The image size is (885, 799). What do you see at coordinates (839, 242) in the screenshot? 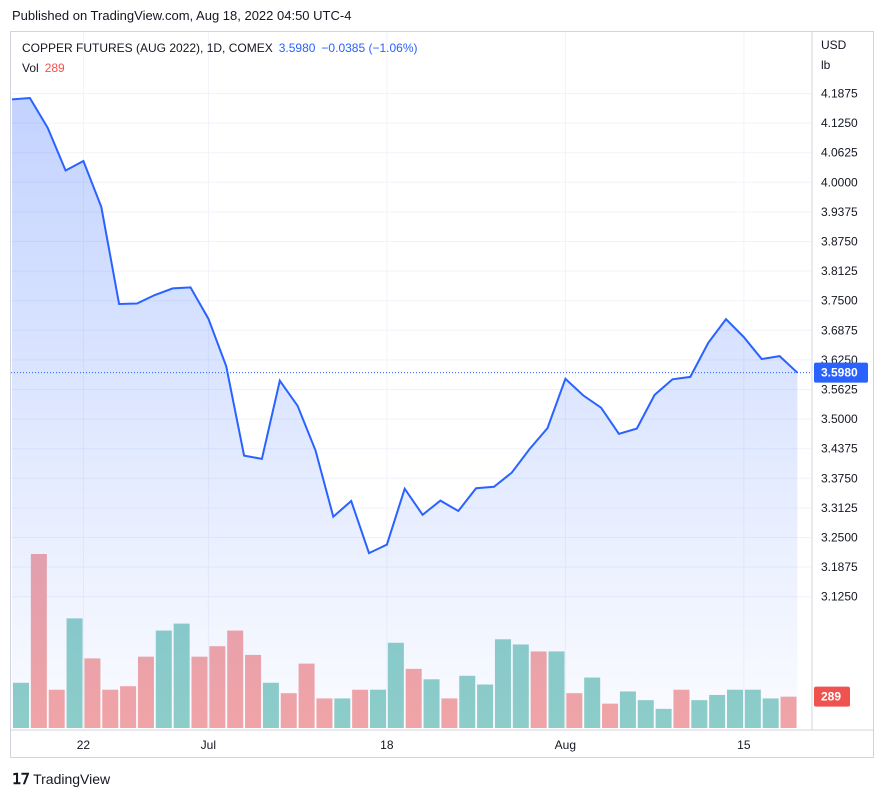
I see `price-tick-label: 3.8750` at bounding box center [839, 242].